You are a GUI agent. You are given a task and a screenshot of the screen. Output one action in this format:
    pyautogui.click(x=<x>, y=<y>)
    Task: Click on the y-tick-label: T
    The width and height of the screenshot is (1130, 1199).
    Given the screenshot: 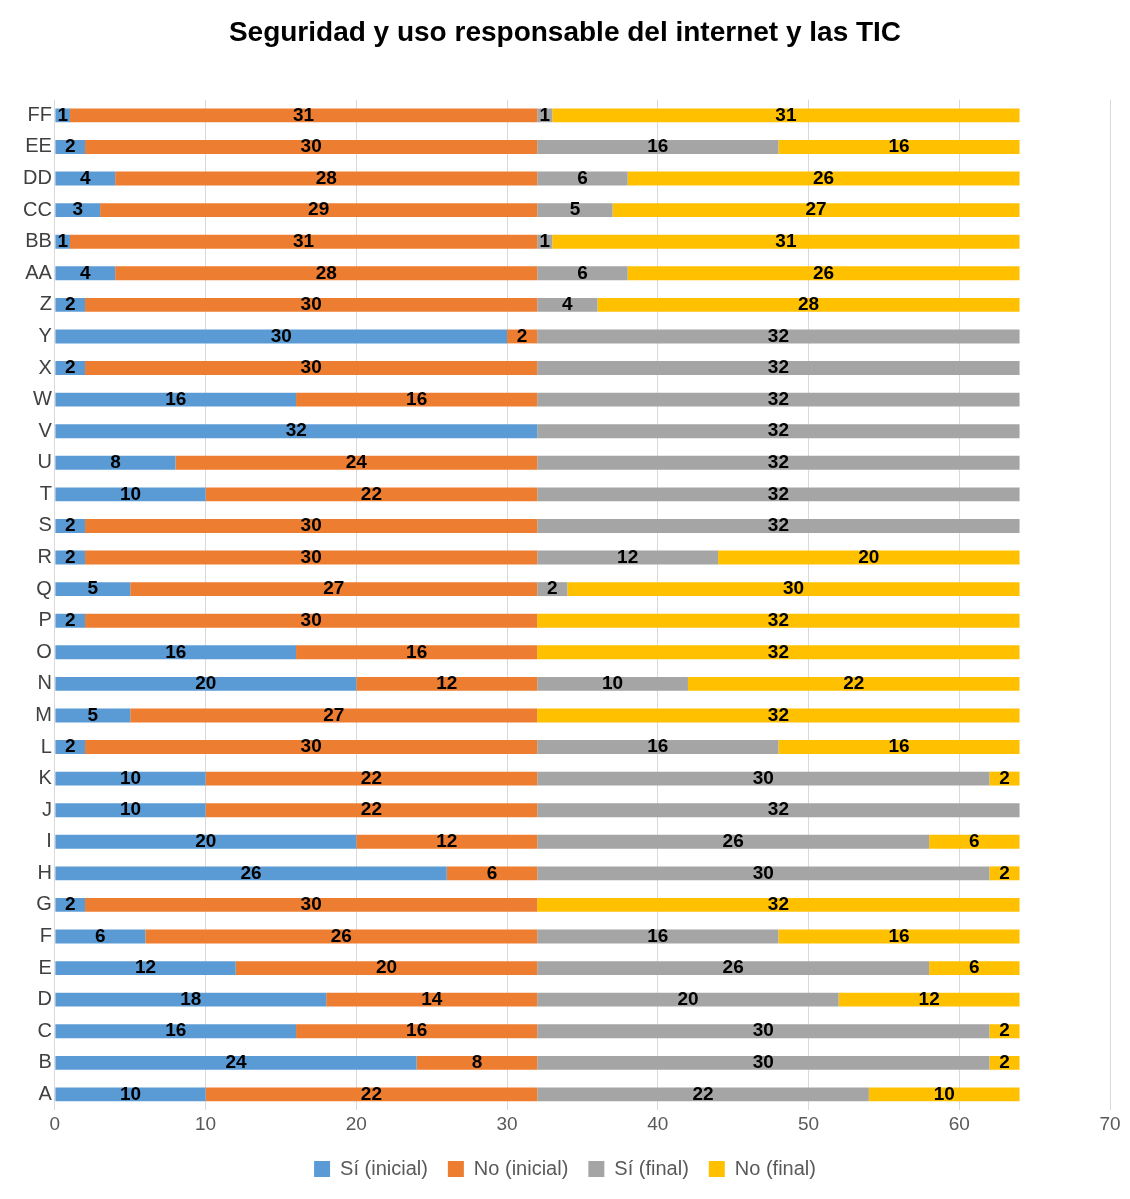 What is the action you would take?
    pyautogui.click(x=45, y=492)
    